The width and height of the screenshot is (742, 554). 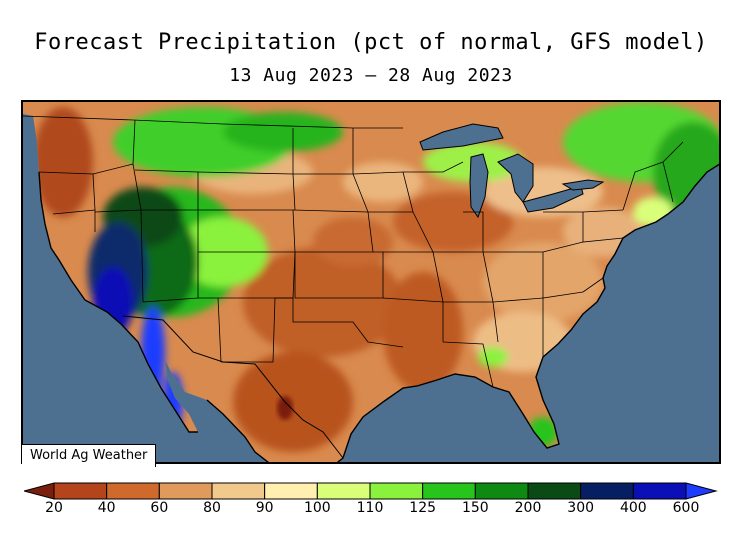 What do you see at coordinates (633, 508) in the screenshot?
I see `legend-label: 400` at bounding box center [633, 508].